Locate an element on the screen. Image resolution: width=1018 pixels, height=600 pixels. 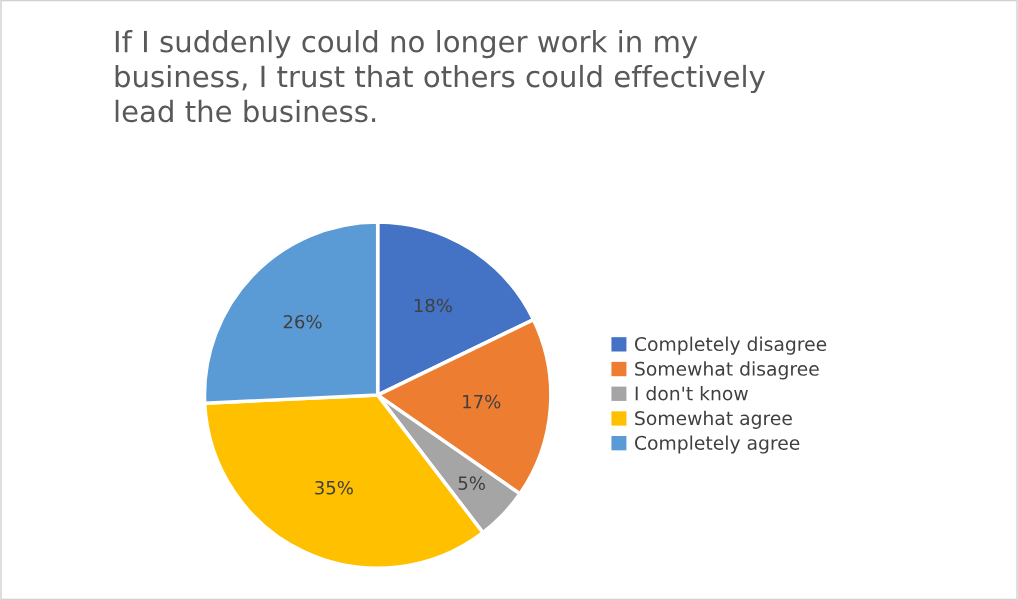
chart-title: If I suddenly could no longer work in my business, I trust that others could effectively lead the business. is located at coordinates (440, 76).